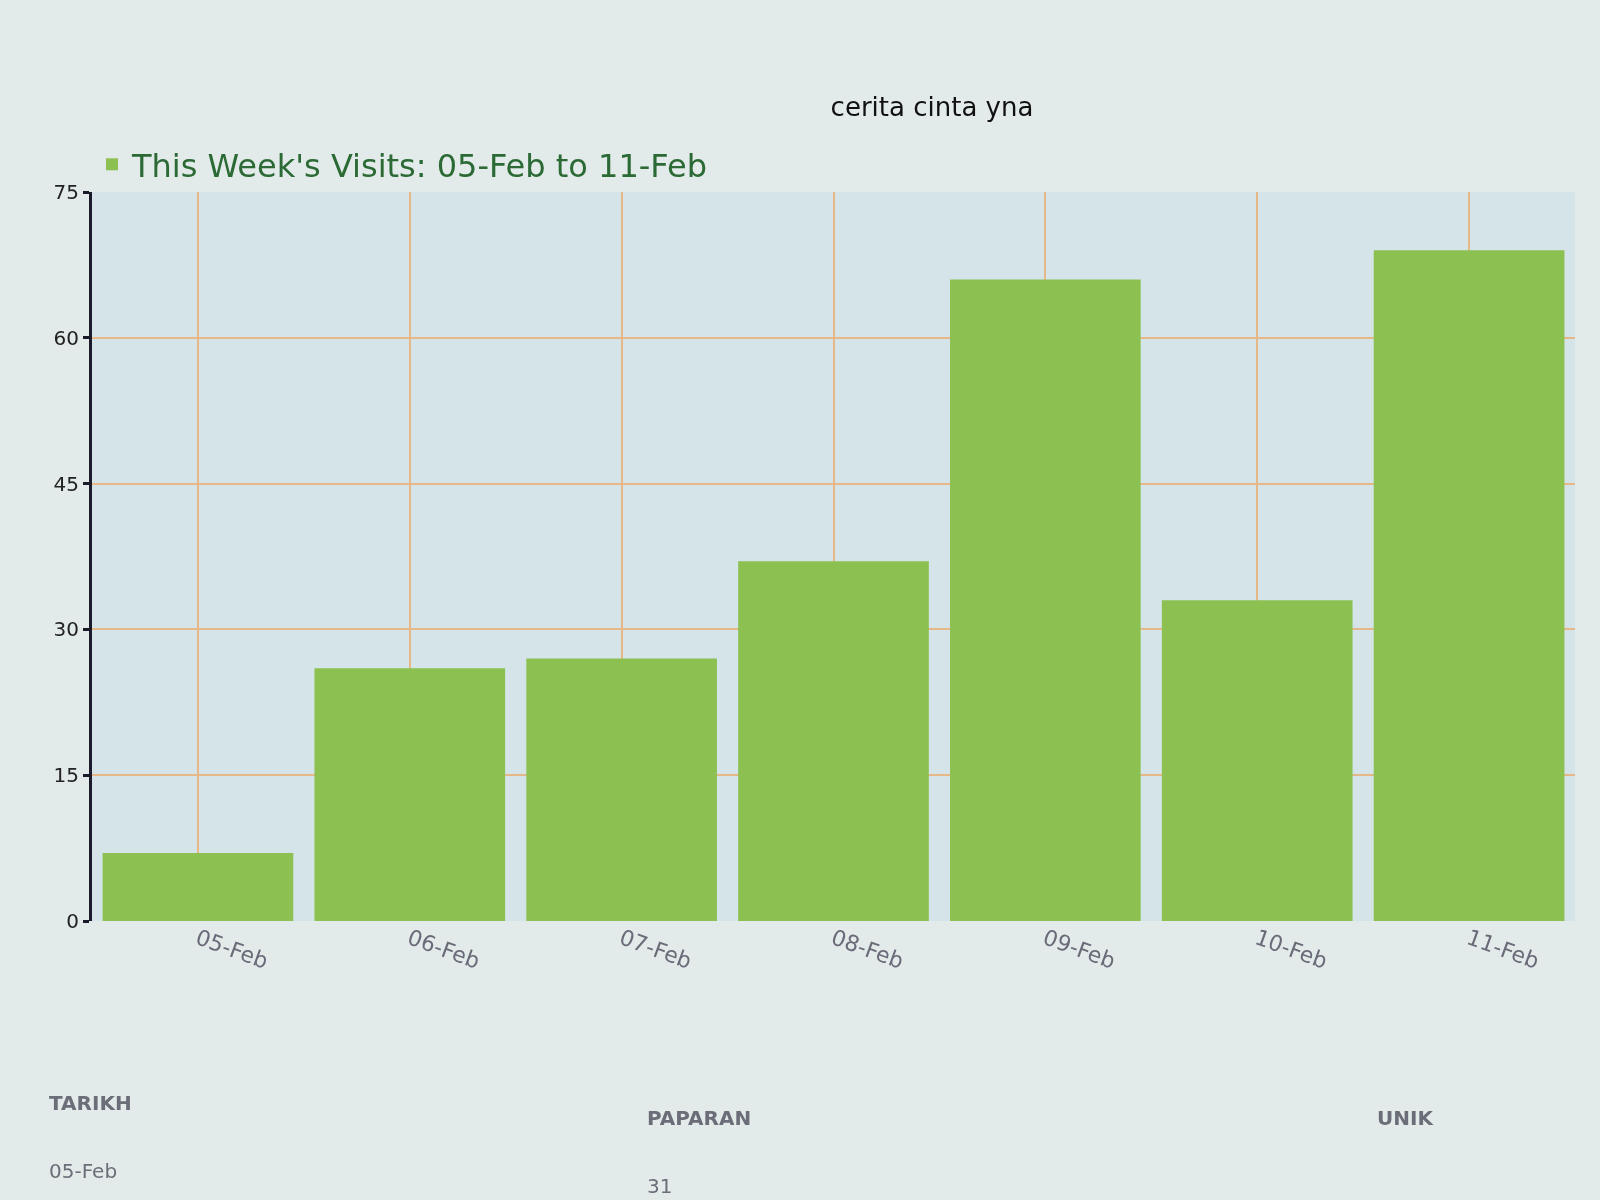  What do you see at coordinates (932, 107) in the screenshot?
I see `chart-title: cerita cinta yna` at bounding box center [932, 107].